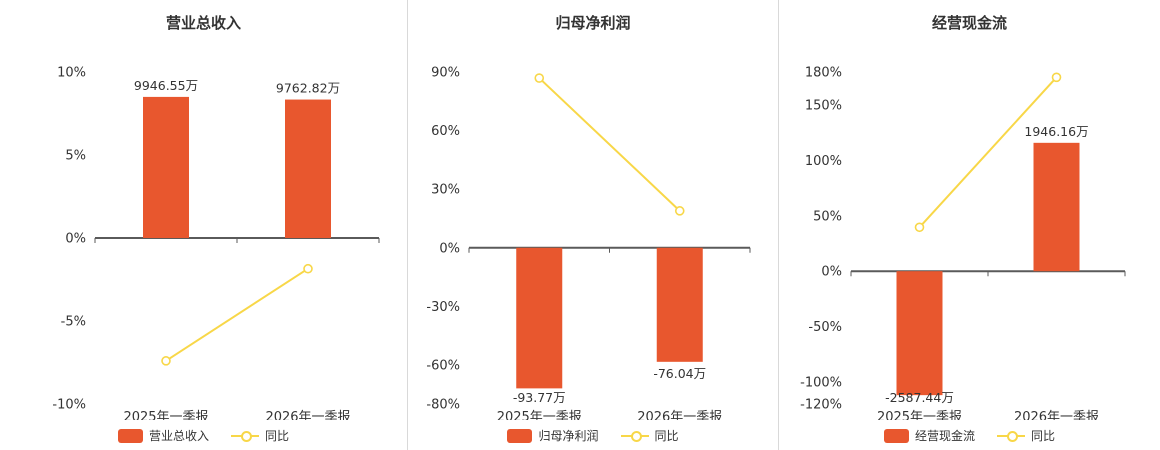 This screenshot has height=450, width=1160. What do you see at coordinates (308, 88) in the screenshot?
I see `bar-value-label: 9762.82万` at bounding box center [308, 88].